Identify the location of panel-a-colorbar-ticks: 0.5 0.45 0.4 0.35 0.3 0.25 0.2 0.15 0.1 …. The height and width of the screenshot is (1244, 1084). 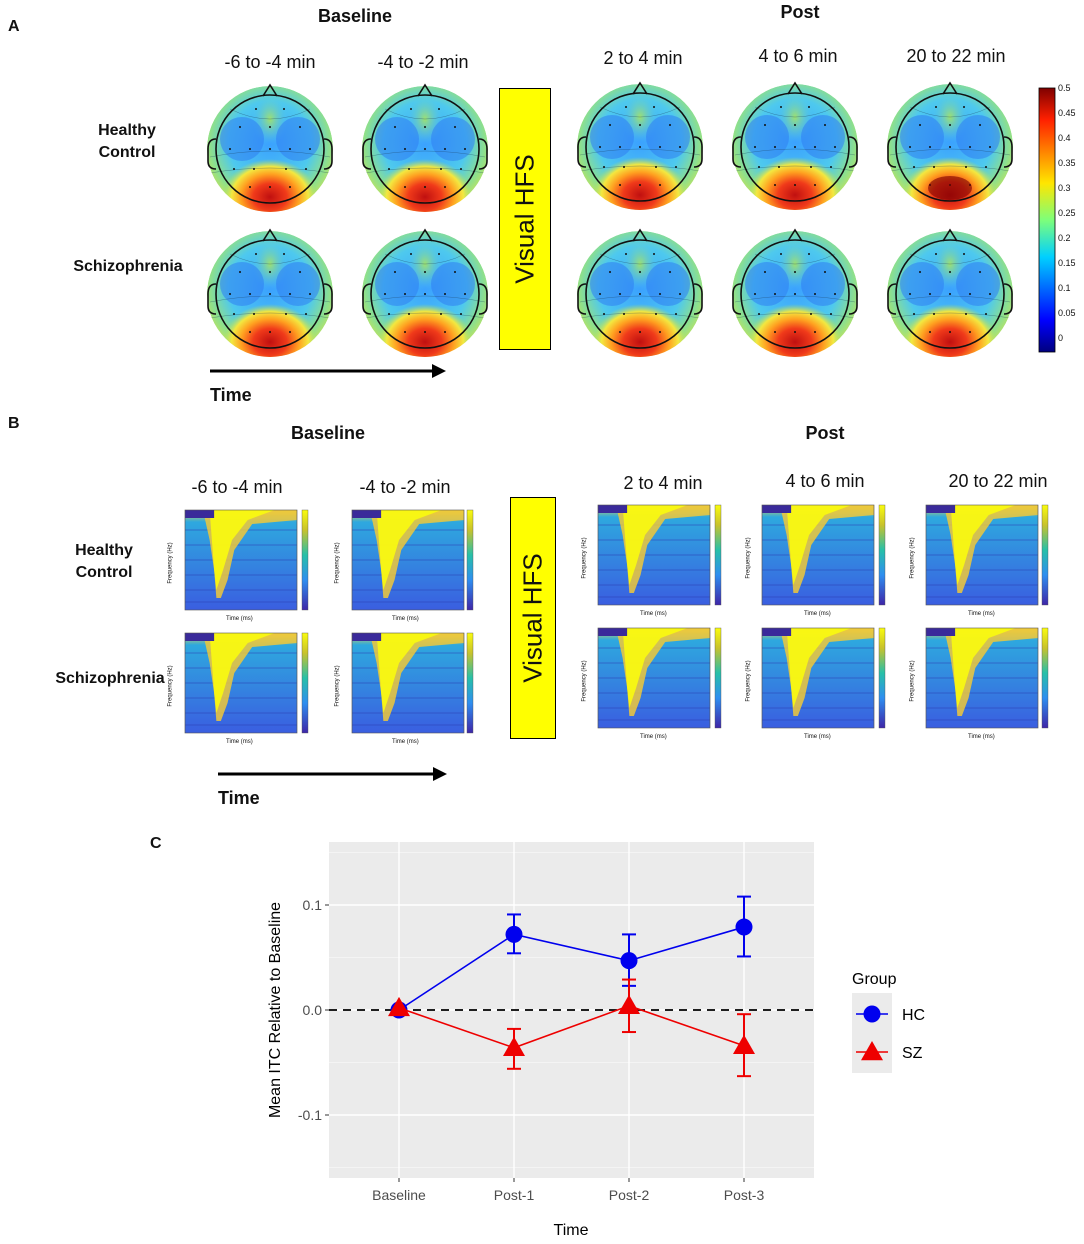
(1071, 220).